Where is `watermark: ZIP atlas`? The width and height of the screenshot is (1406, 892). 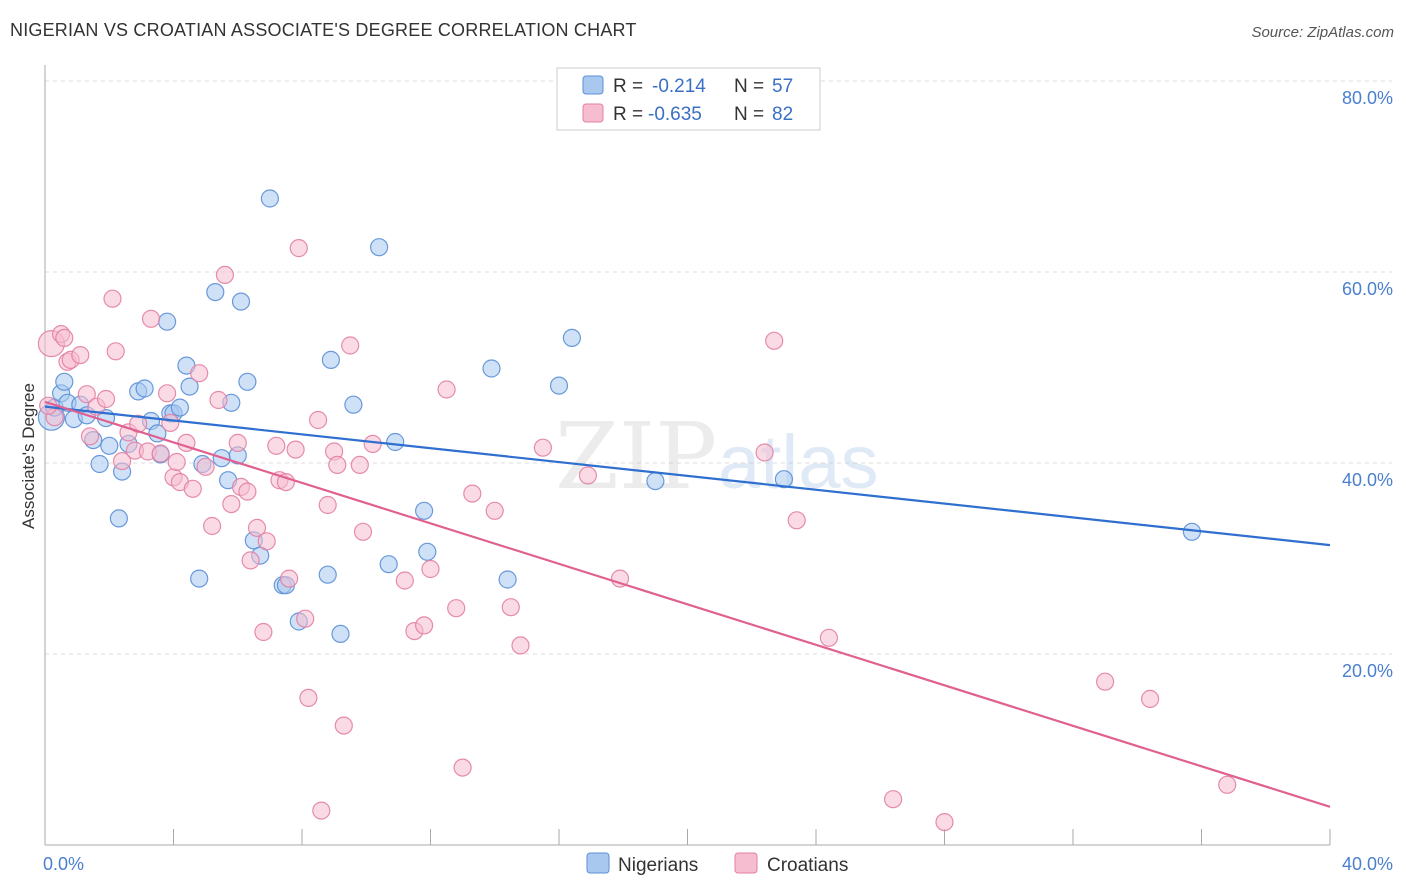 watermark: ZIP atlas is located at coordinates (717, 456).